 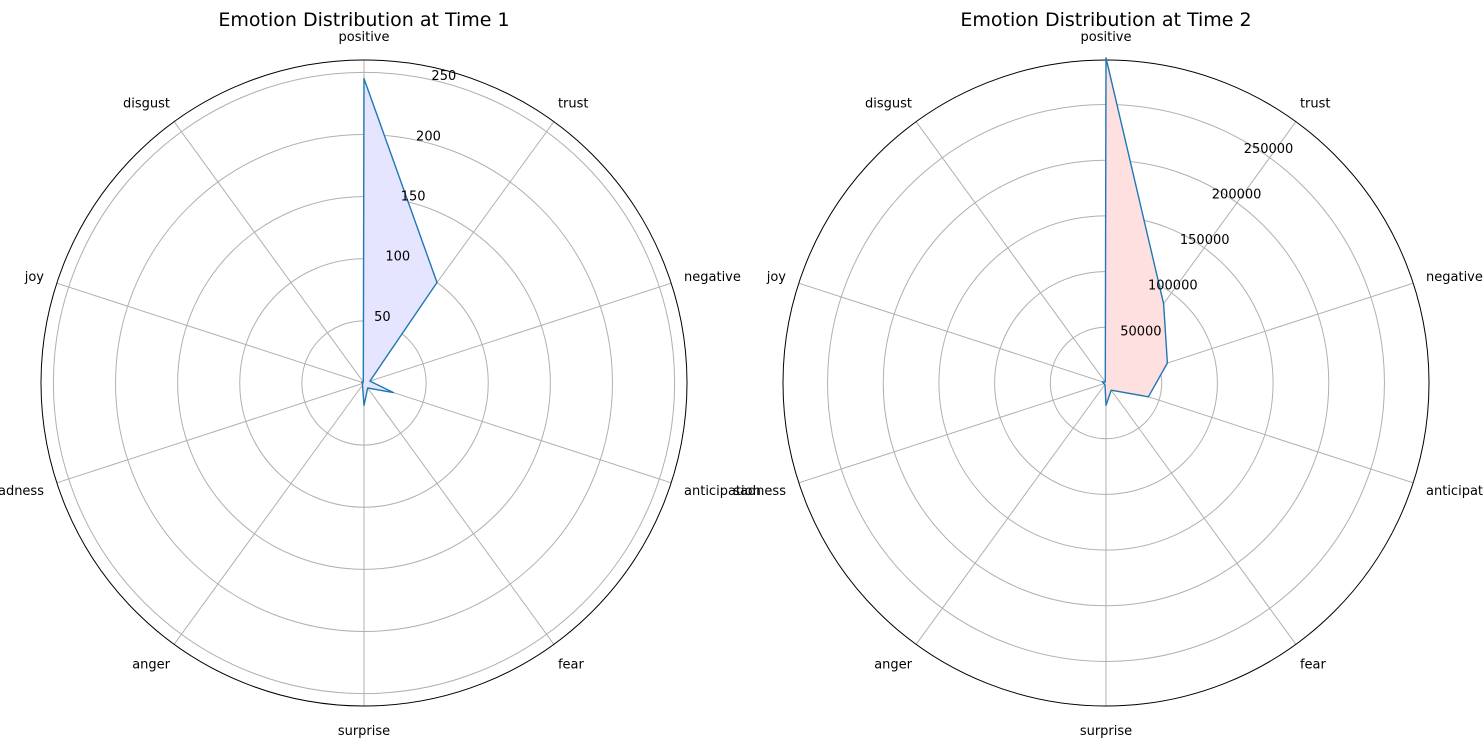 What do you see at coordinates (1205, 240) in the screenshot?
I see `radial-tick-label: 150000` at bounding box center [1205, 240].